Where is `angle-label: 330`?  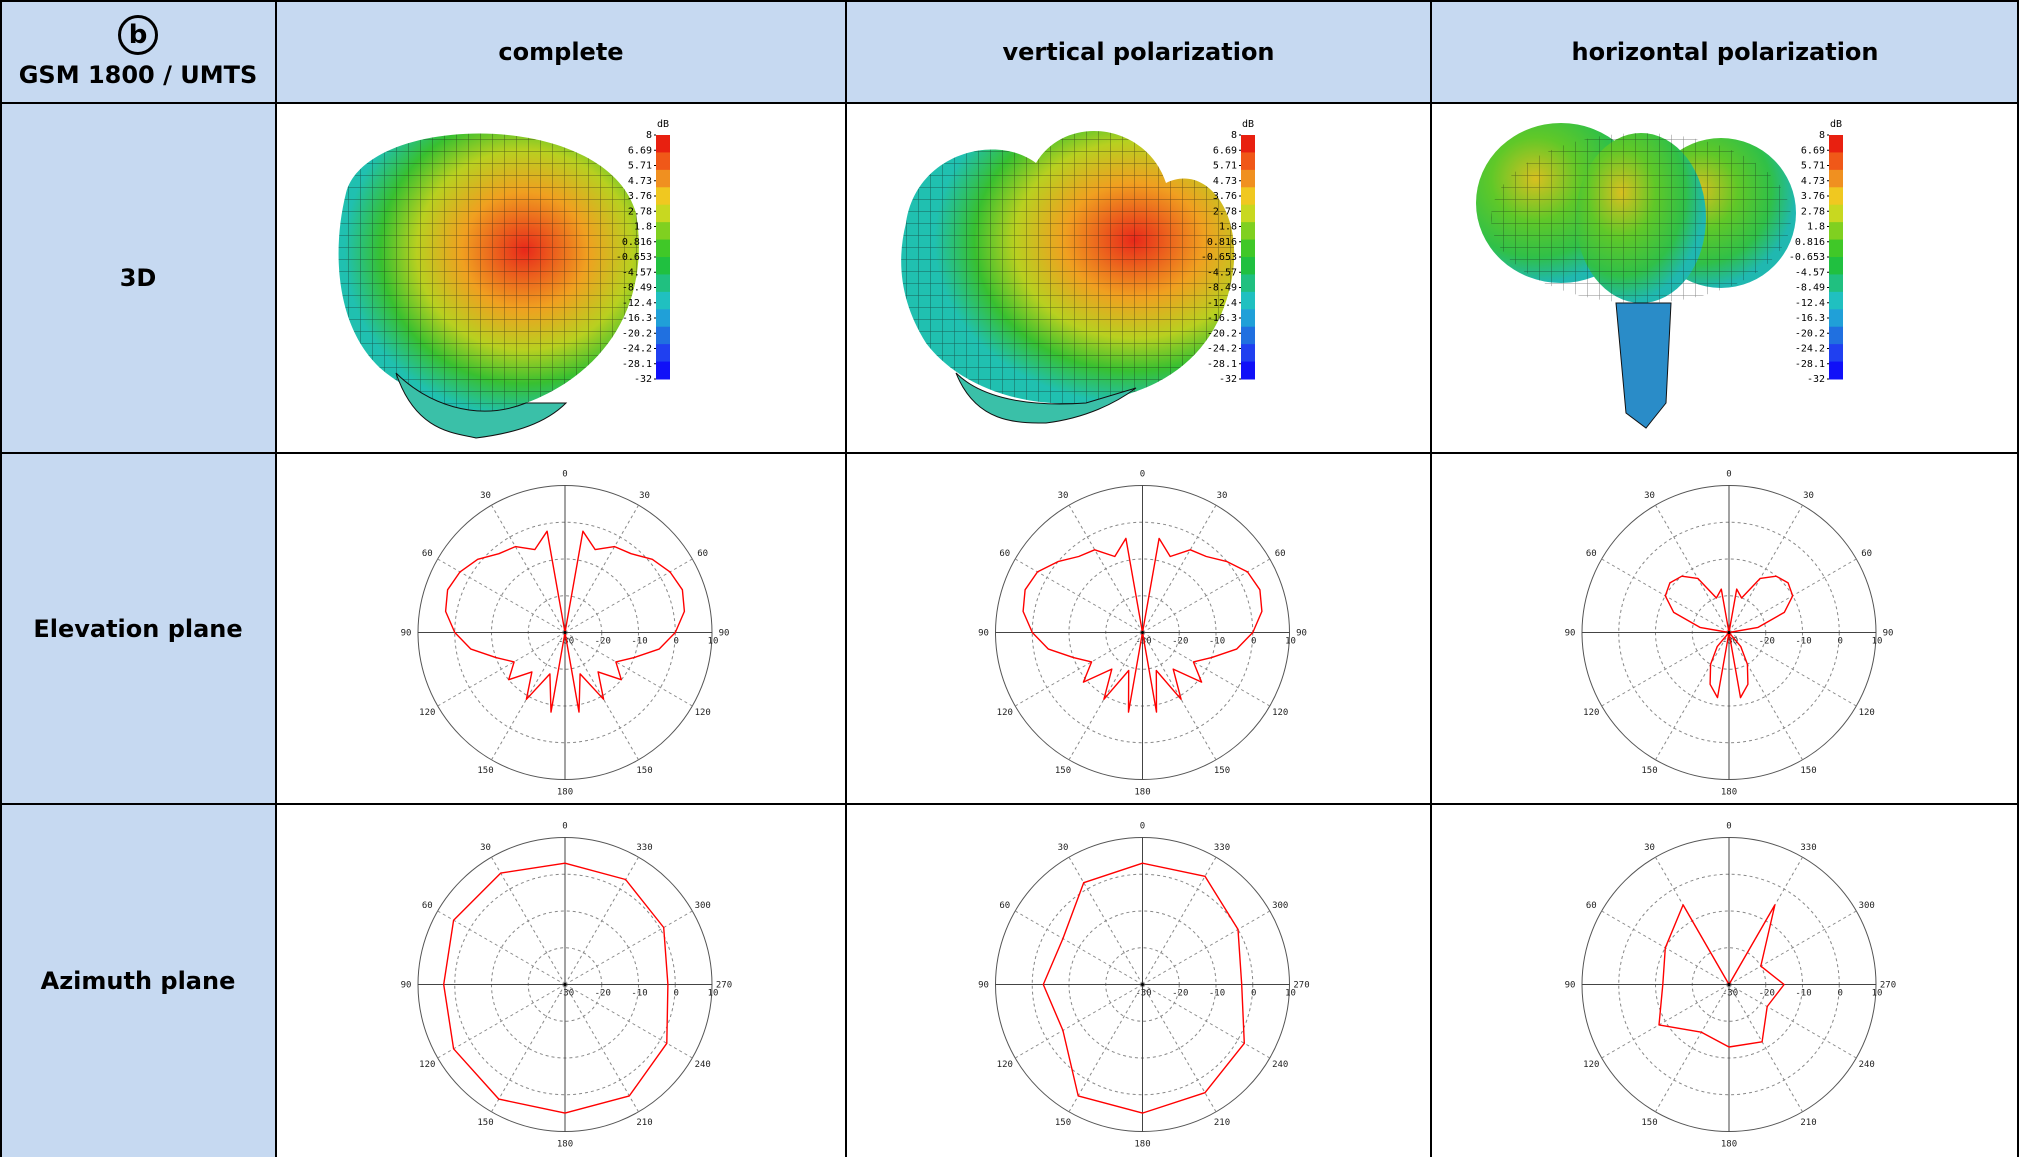 angle-label: 330 is located at coordinates (1222, 848).